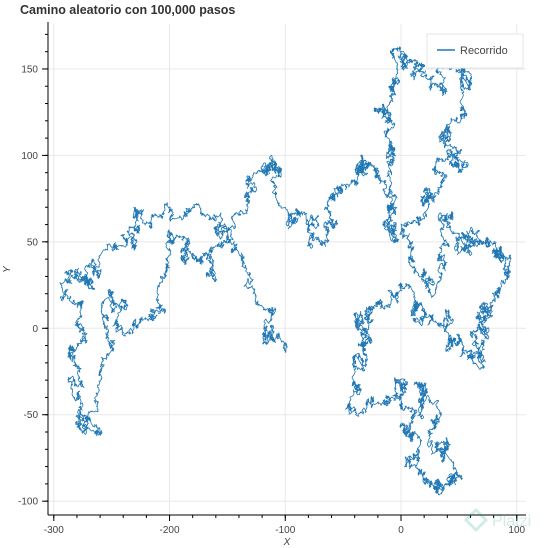  What do you see at coordinates (54, 530) in the screenshot?
I see `x-tick-label: -300` at bounding box center [54, 530].